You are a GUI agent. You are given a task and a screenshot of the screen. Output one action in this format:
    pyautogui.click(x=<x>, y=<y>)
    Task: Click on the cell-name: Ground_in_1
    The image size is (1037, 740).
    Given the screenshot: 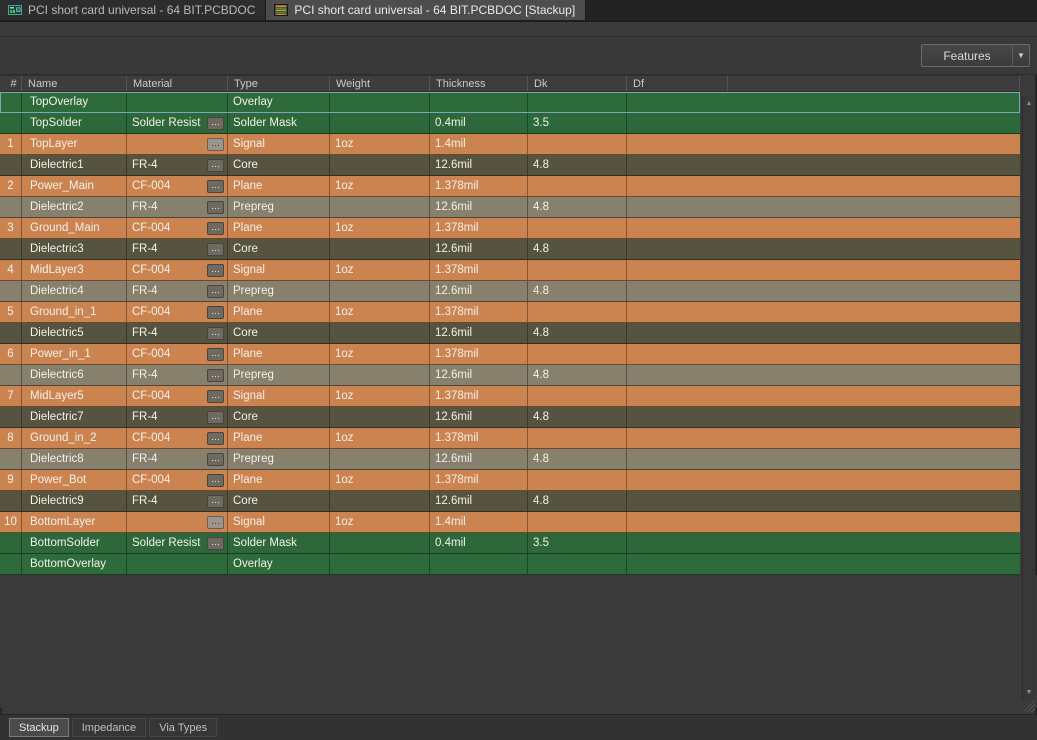 What is the action you would take?
    pyautogui.click(x=74, y=312)
    